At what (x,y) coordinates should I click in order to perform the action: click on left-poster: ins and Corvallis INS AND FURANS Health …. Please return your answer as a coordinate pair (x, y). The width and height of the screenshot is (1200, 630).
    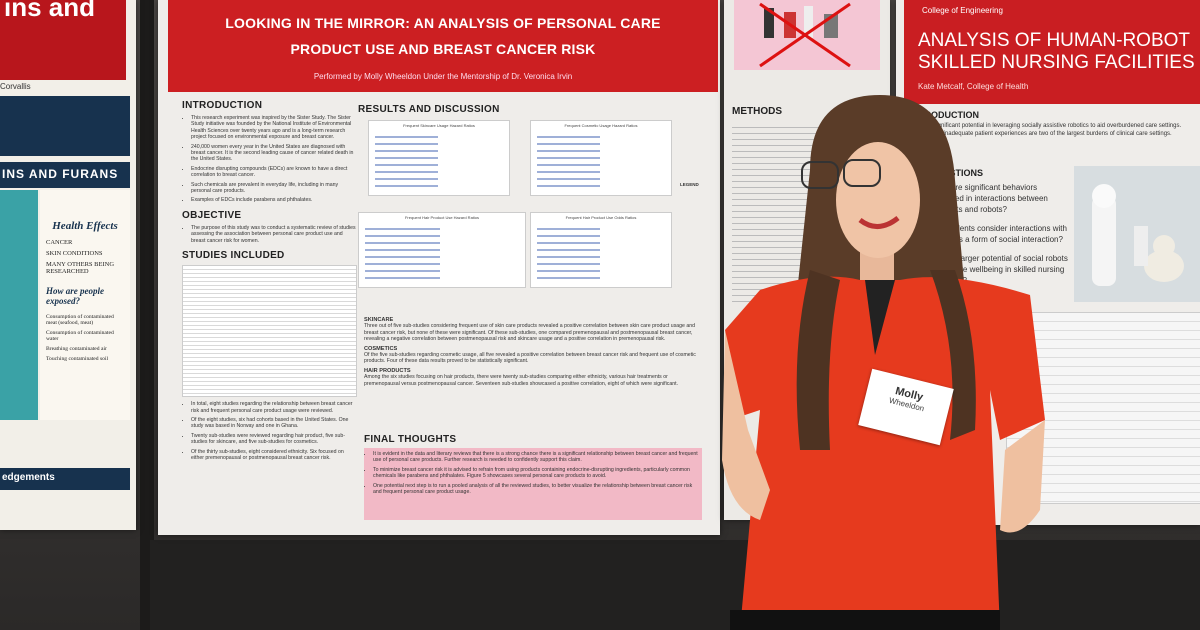
    Looking at the image, I should click on (68, 265).